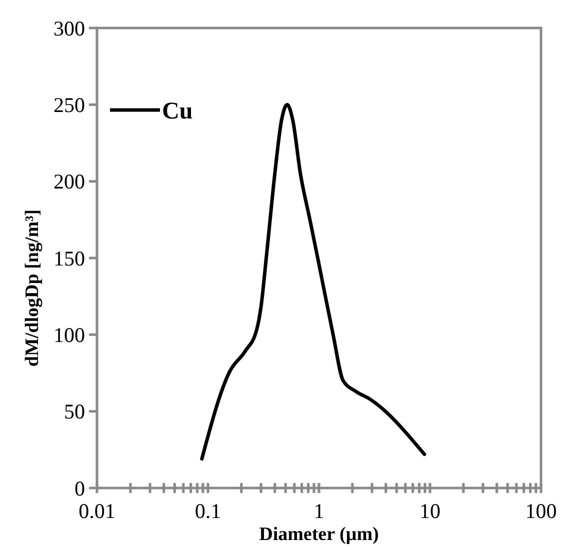  Describe the element at coordinates (177, 111) in the screenshot. I see `legend-label: Cu` at that location.